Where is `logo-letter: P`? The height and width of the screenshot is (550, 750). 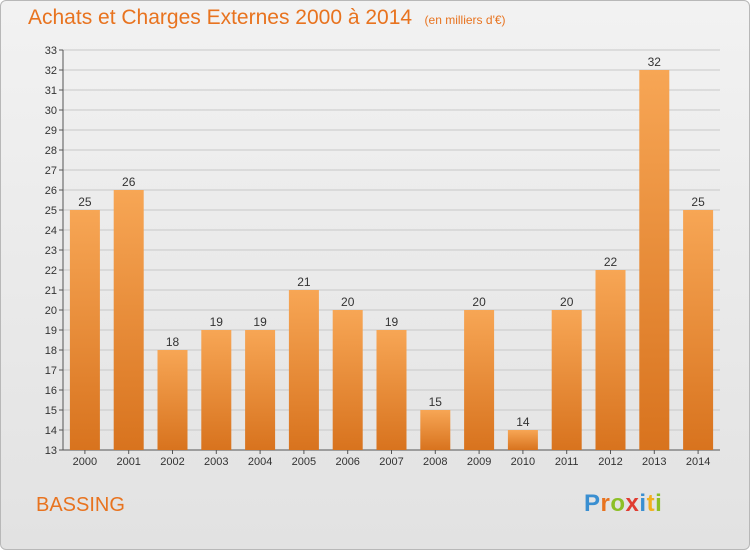
logo-letter: P is located at coordinates (592, 503).